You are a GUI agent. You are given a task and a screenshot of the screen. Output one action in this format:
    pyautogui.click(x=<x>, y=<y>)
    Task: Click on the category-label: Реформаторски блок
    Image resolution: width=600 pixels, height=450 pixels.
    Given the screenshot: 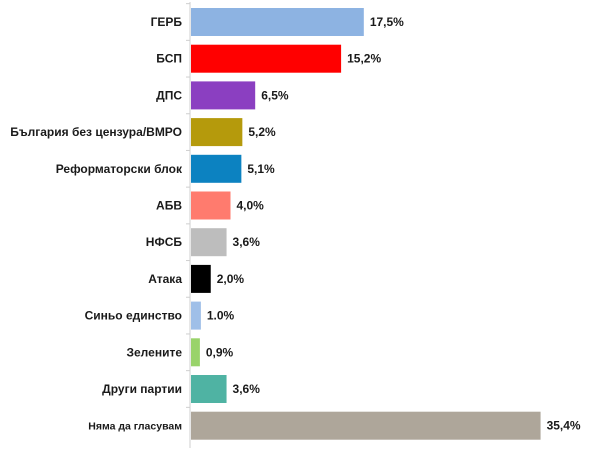 What is the action you would take?
    pyautogui.click(x=119, y=169)
    